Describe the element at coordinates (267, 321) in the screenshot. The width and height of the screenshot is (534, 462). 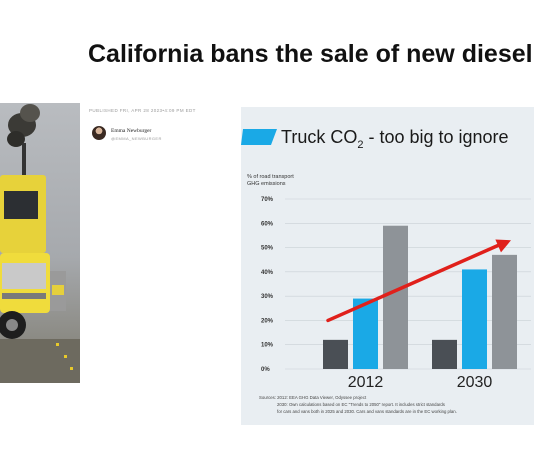
I see `y-tick-label: 20%` at that location.